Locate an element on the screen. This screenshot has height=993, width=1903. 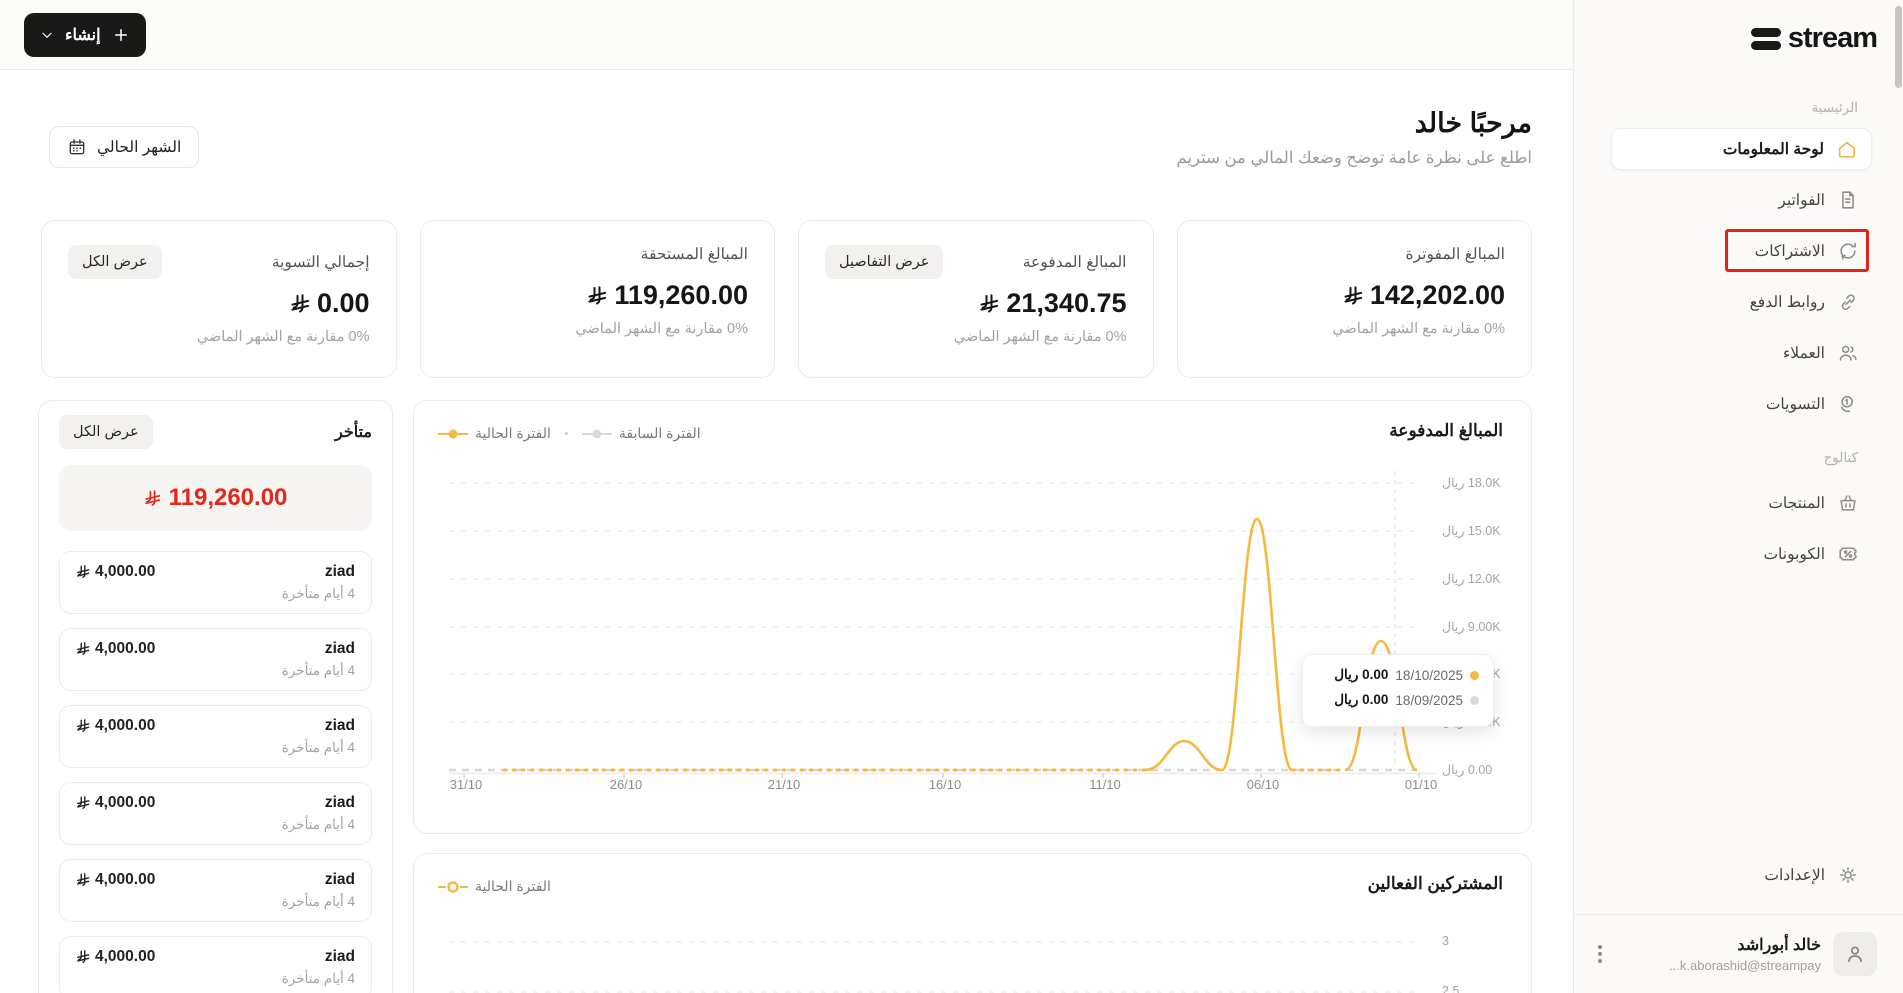
sidebar-item-label: الكوبونات is located at coordinates (1794, 554).